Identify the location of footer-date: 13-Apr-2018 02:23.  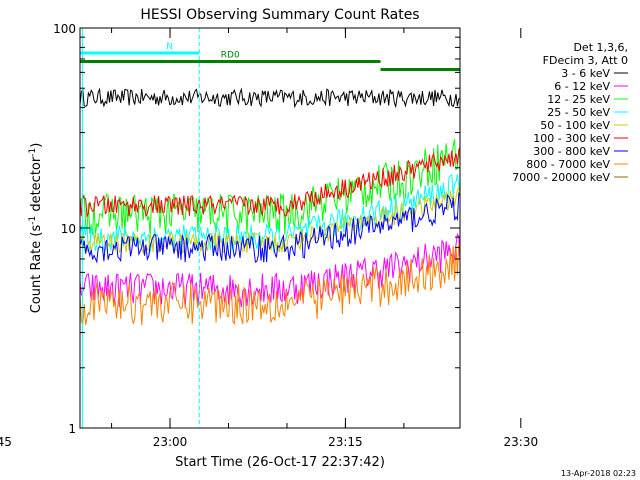
(598, 473).